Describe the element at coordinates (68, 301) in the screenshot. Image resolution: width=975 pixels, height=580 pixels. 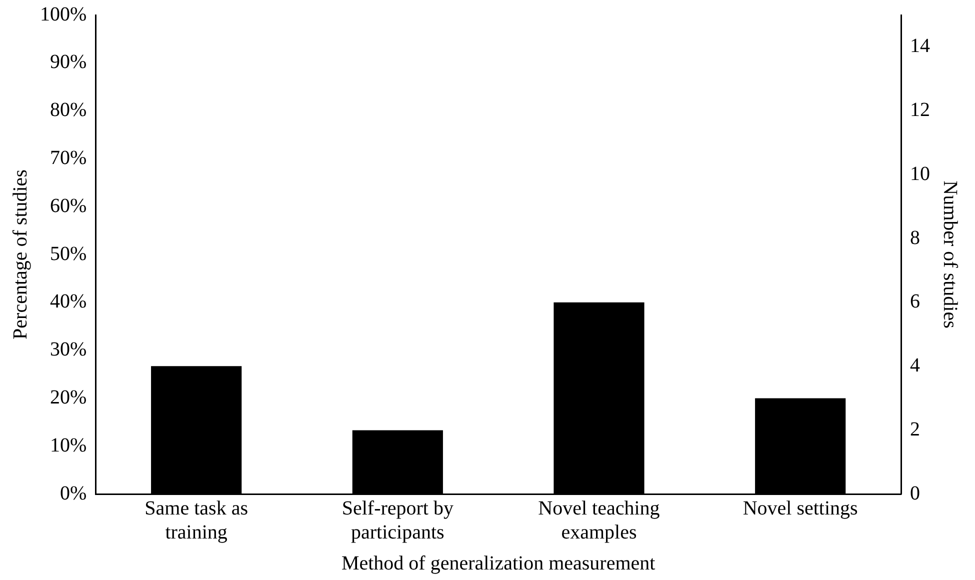
I see `y-tick-label: 40%` at that location.